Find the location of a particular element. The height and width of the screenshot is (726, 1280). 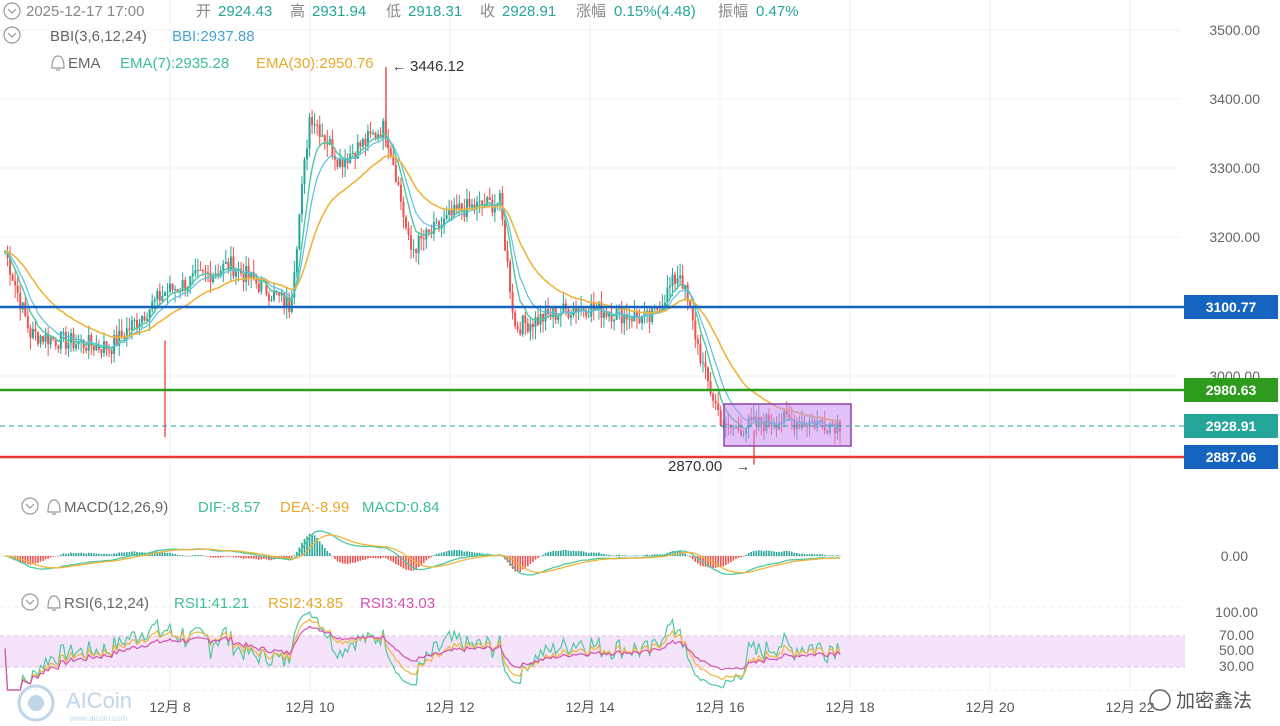

macd-histogram is located at coordinates (422, 553).